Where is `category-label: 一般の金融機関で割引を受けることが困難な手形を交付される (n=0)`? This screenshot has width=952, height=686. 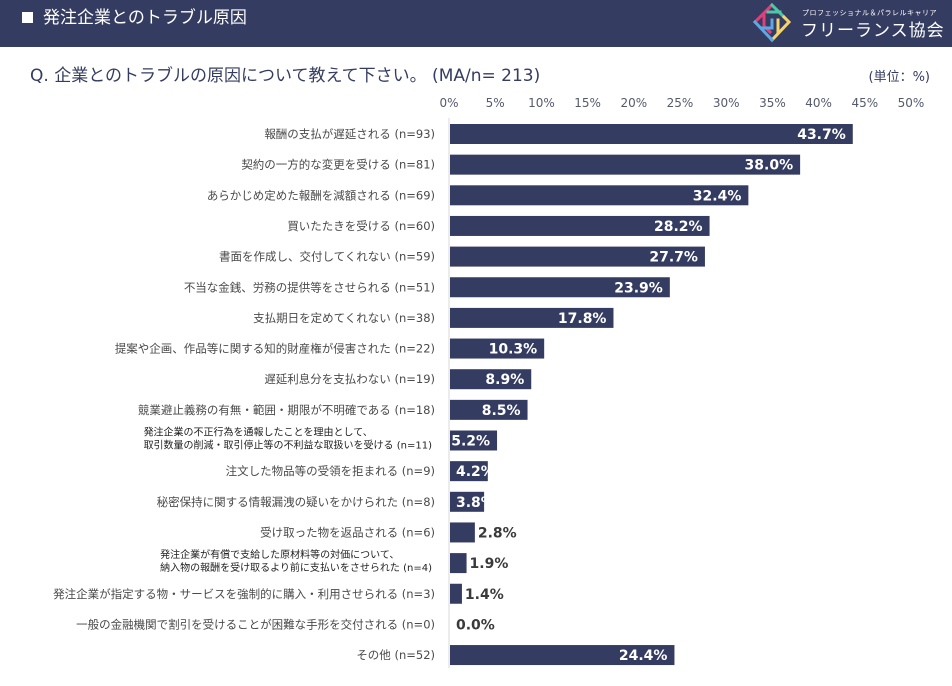 category-label: 一般の金融機関で割引を受けることが困難な手形を交付される (n=0) is located at coordinates (255, 624).